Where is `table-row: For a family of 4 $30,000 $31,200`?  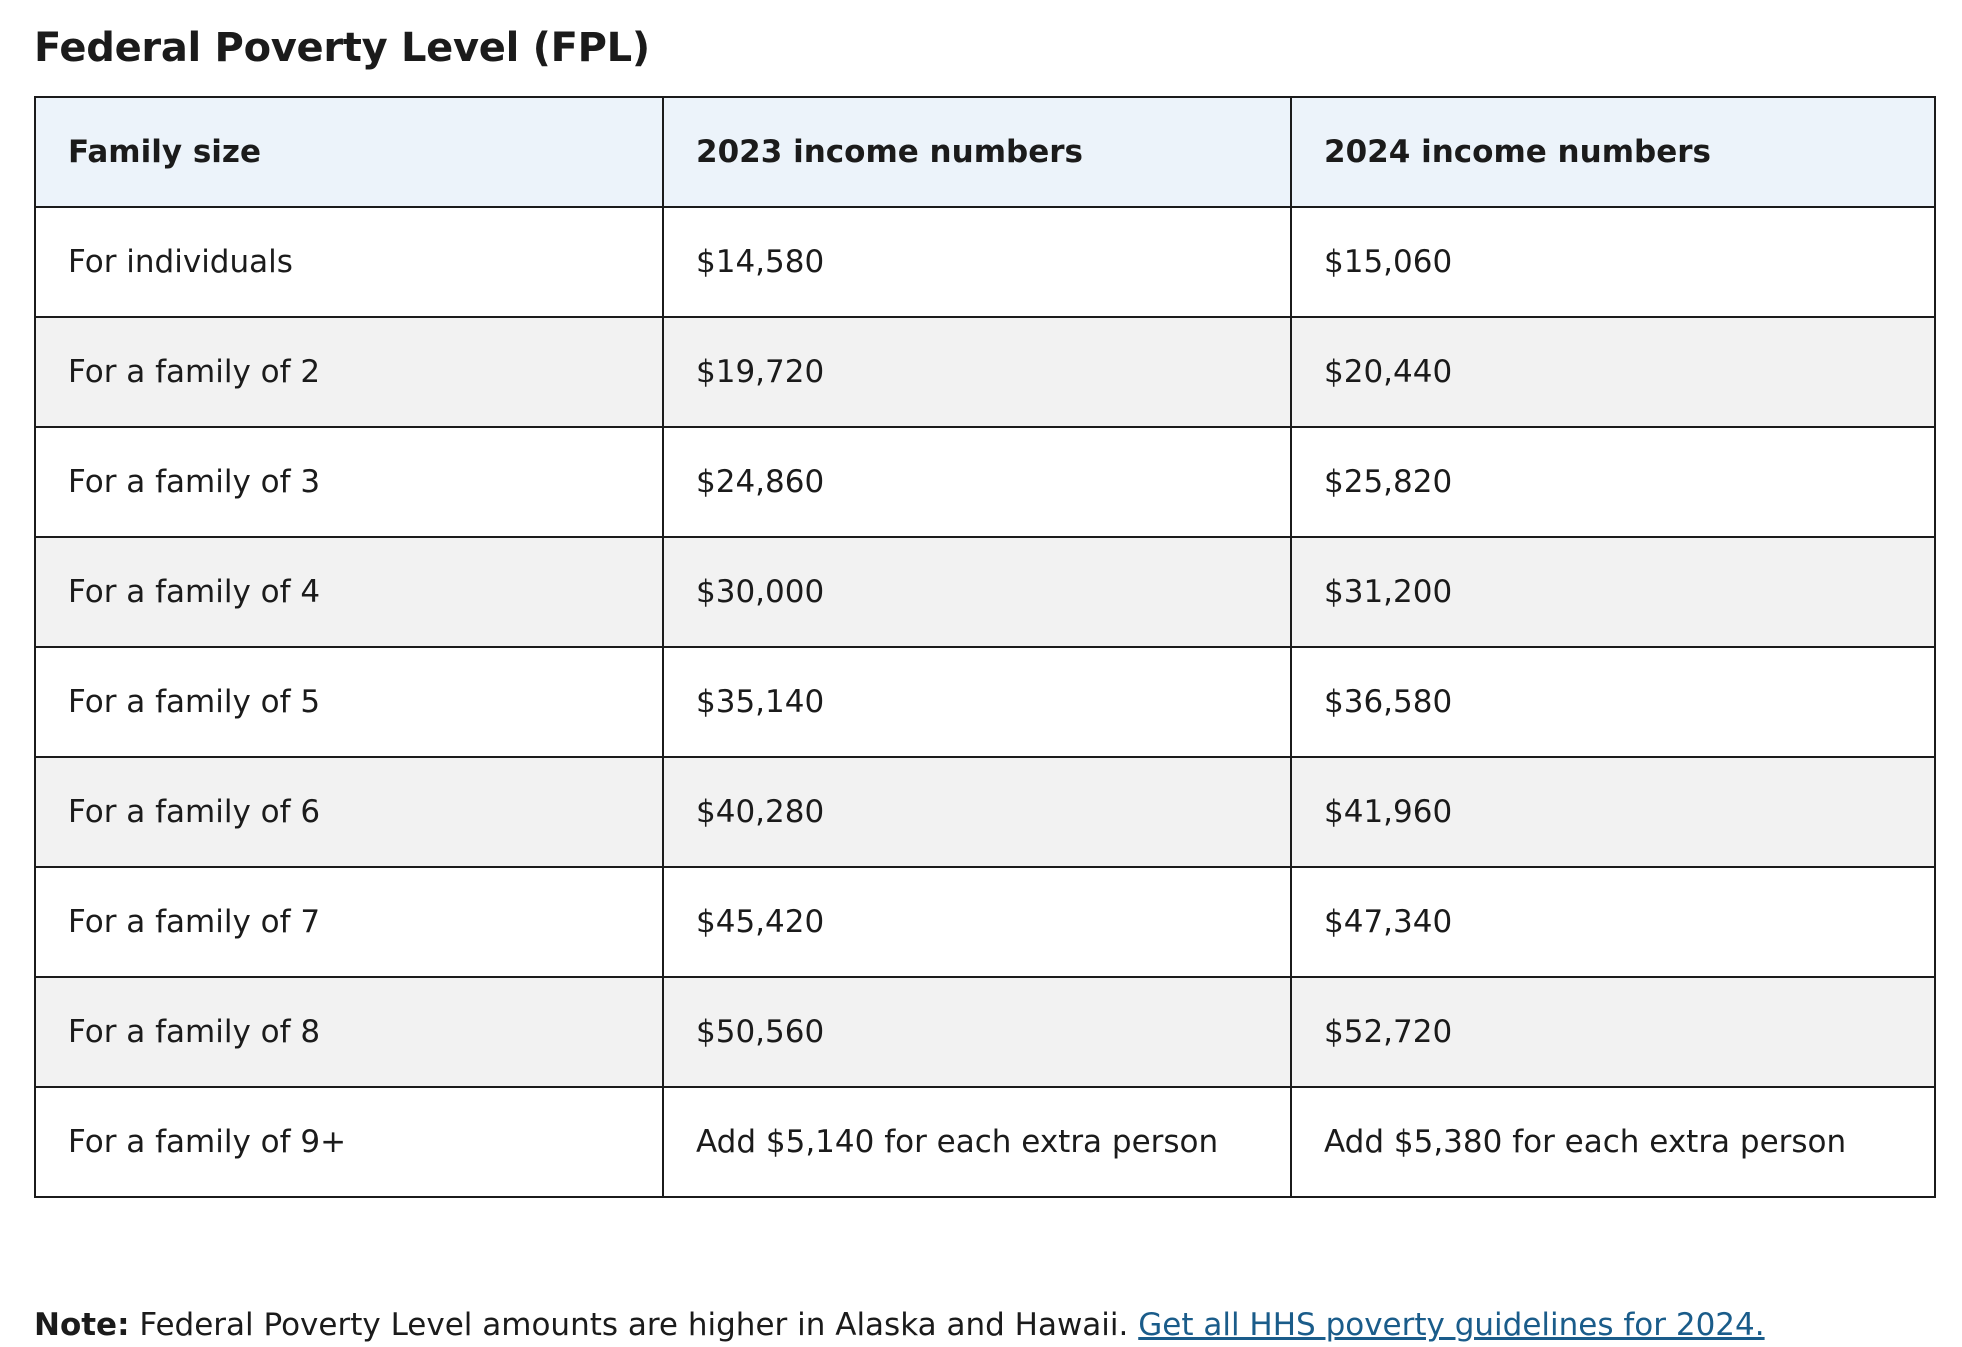 table-row: For a family of 4 $30,000 $31,200 is located at coordinates (985, 592).